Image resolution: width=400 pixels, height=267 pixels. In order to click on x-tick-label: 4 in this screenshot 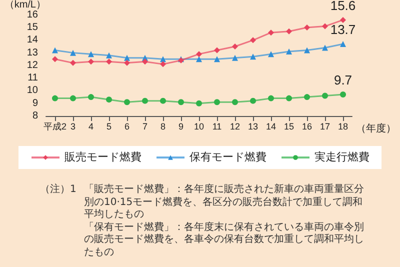, I will do `click(91, 127)`.